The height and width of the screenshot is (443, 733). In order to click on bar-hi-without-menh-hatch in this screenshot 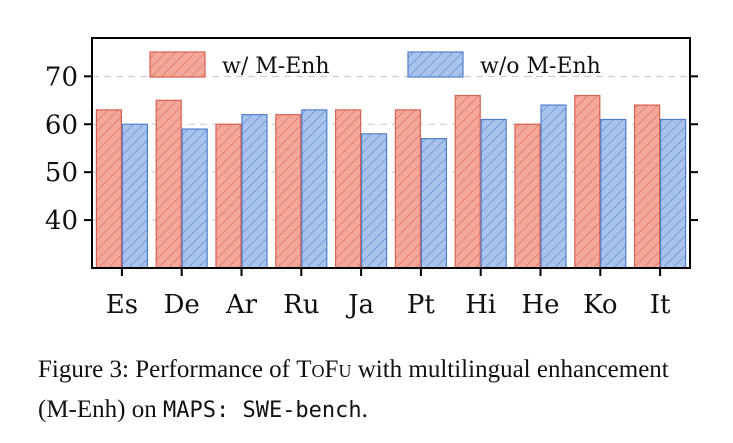, I will do `click(493, 193)`.